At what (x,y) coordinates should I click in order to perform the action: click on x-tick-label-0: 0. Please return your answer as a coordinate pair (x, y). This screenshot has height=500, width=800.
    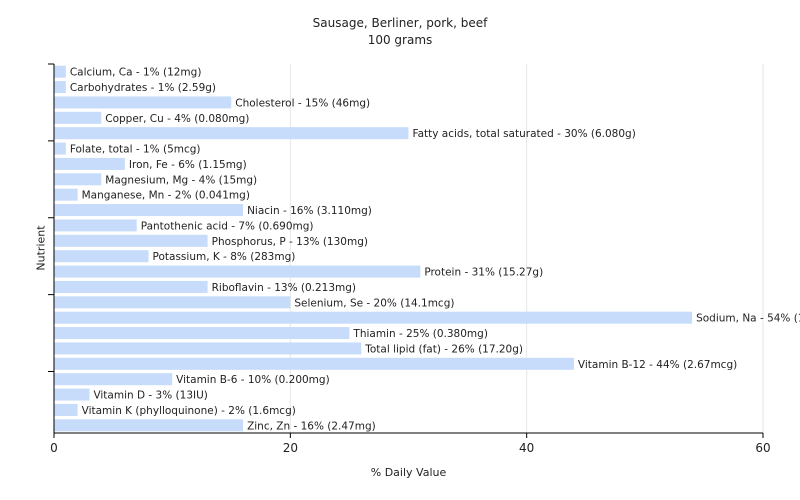
    Looking at the image, I should click on (54, 448).